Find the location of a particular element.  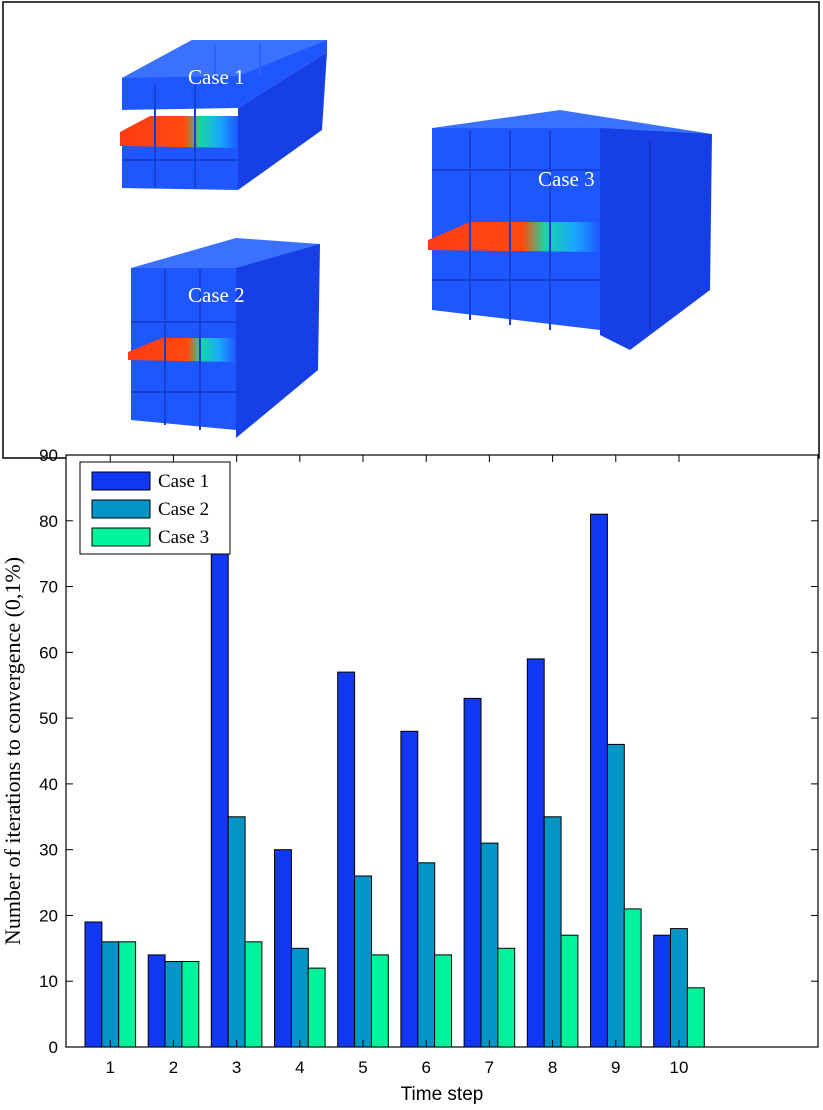

x-tick-label: 3 is located at coordinates (236, 1067).